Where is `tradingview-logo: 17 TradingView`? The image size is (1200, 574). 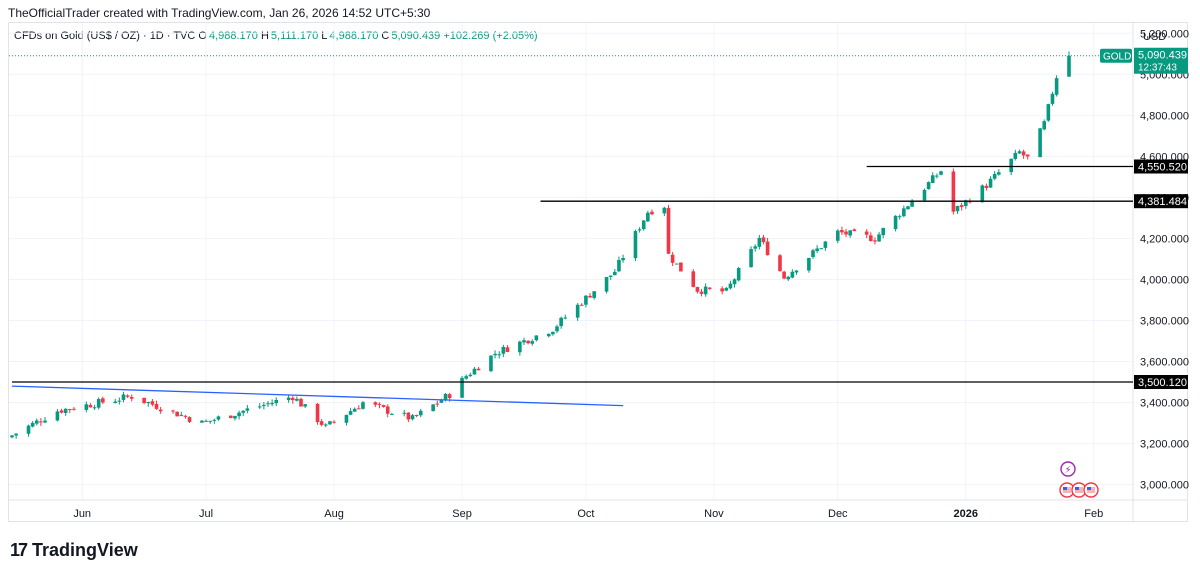 tradingview-logo: 17 TradingView is located at coordinates (74, 550).